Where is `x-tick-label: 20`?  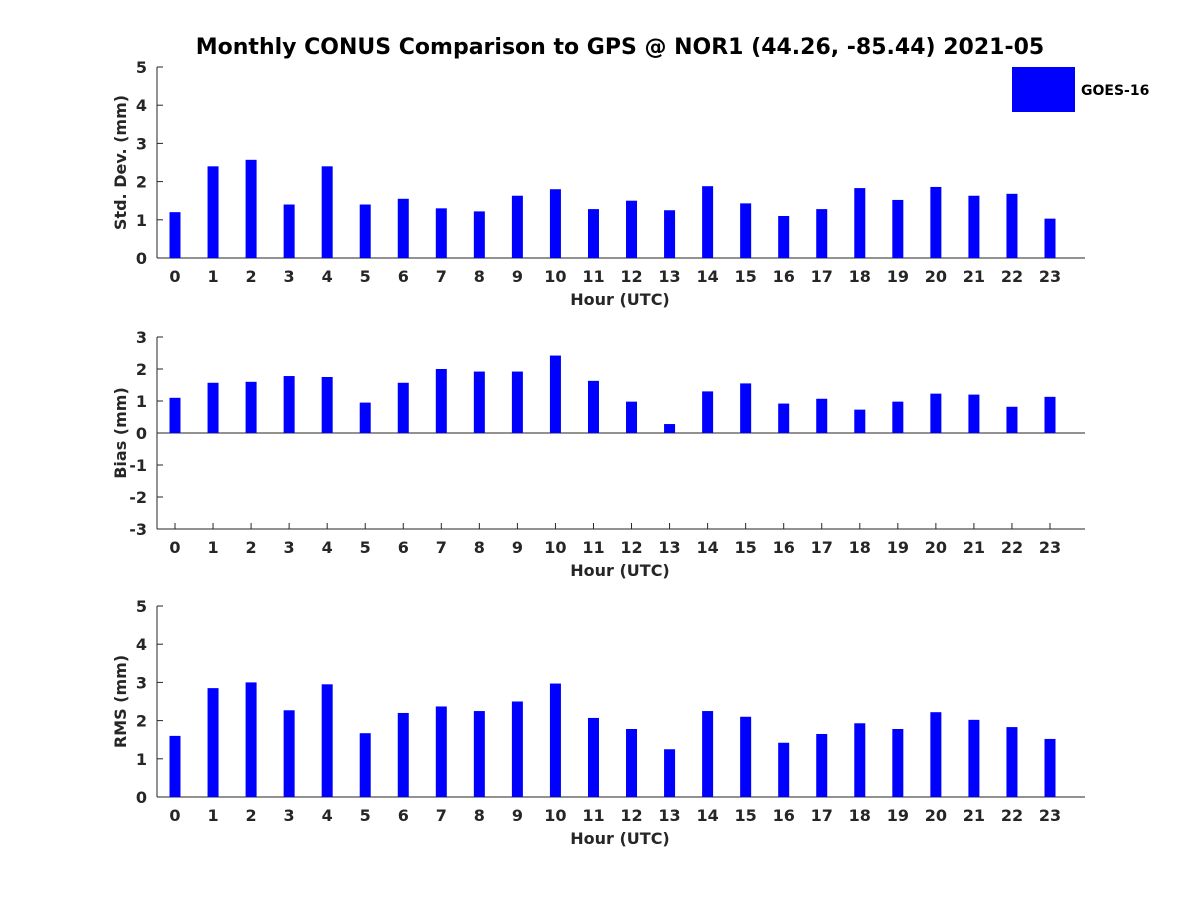 x-tick-label: 20 is located at coordinates (936, 815).